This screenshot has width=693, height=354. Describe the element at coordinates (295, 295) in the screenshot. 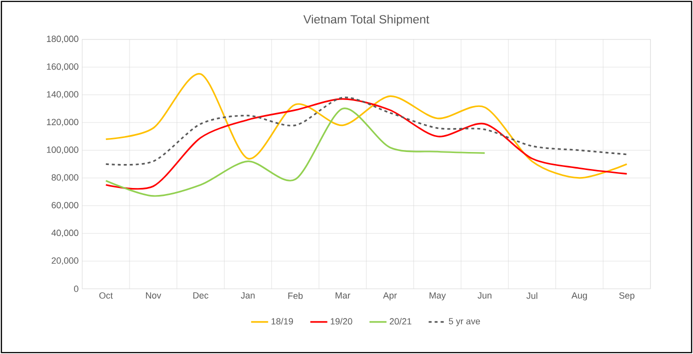

I see `x-tick-label: Feb` at that location.